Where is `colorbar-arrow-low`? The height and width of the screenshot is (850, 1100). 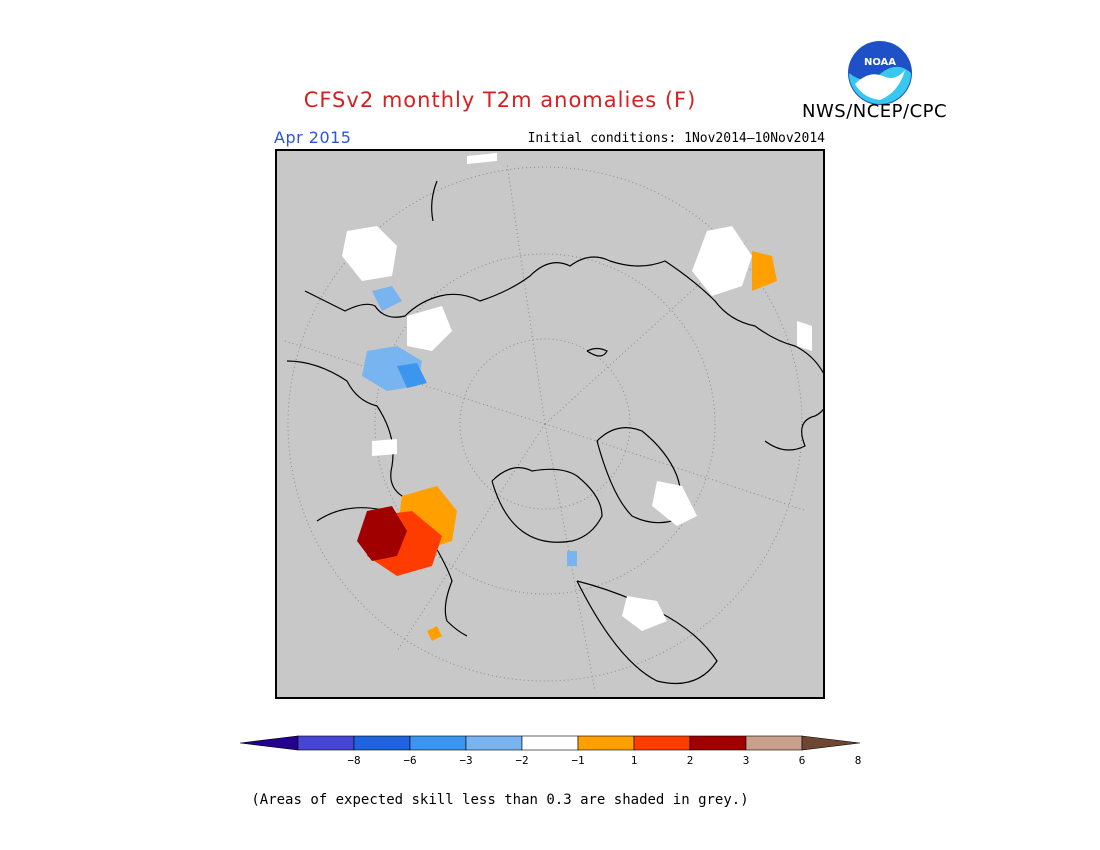 colorbar-arrow-low is located at coordinates (269, 743).